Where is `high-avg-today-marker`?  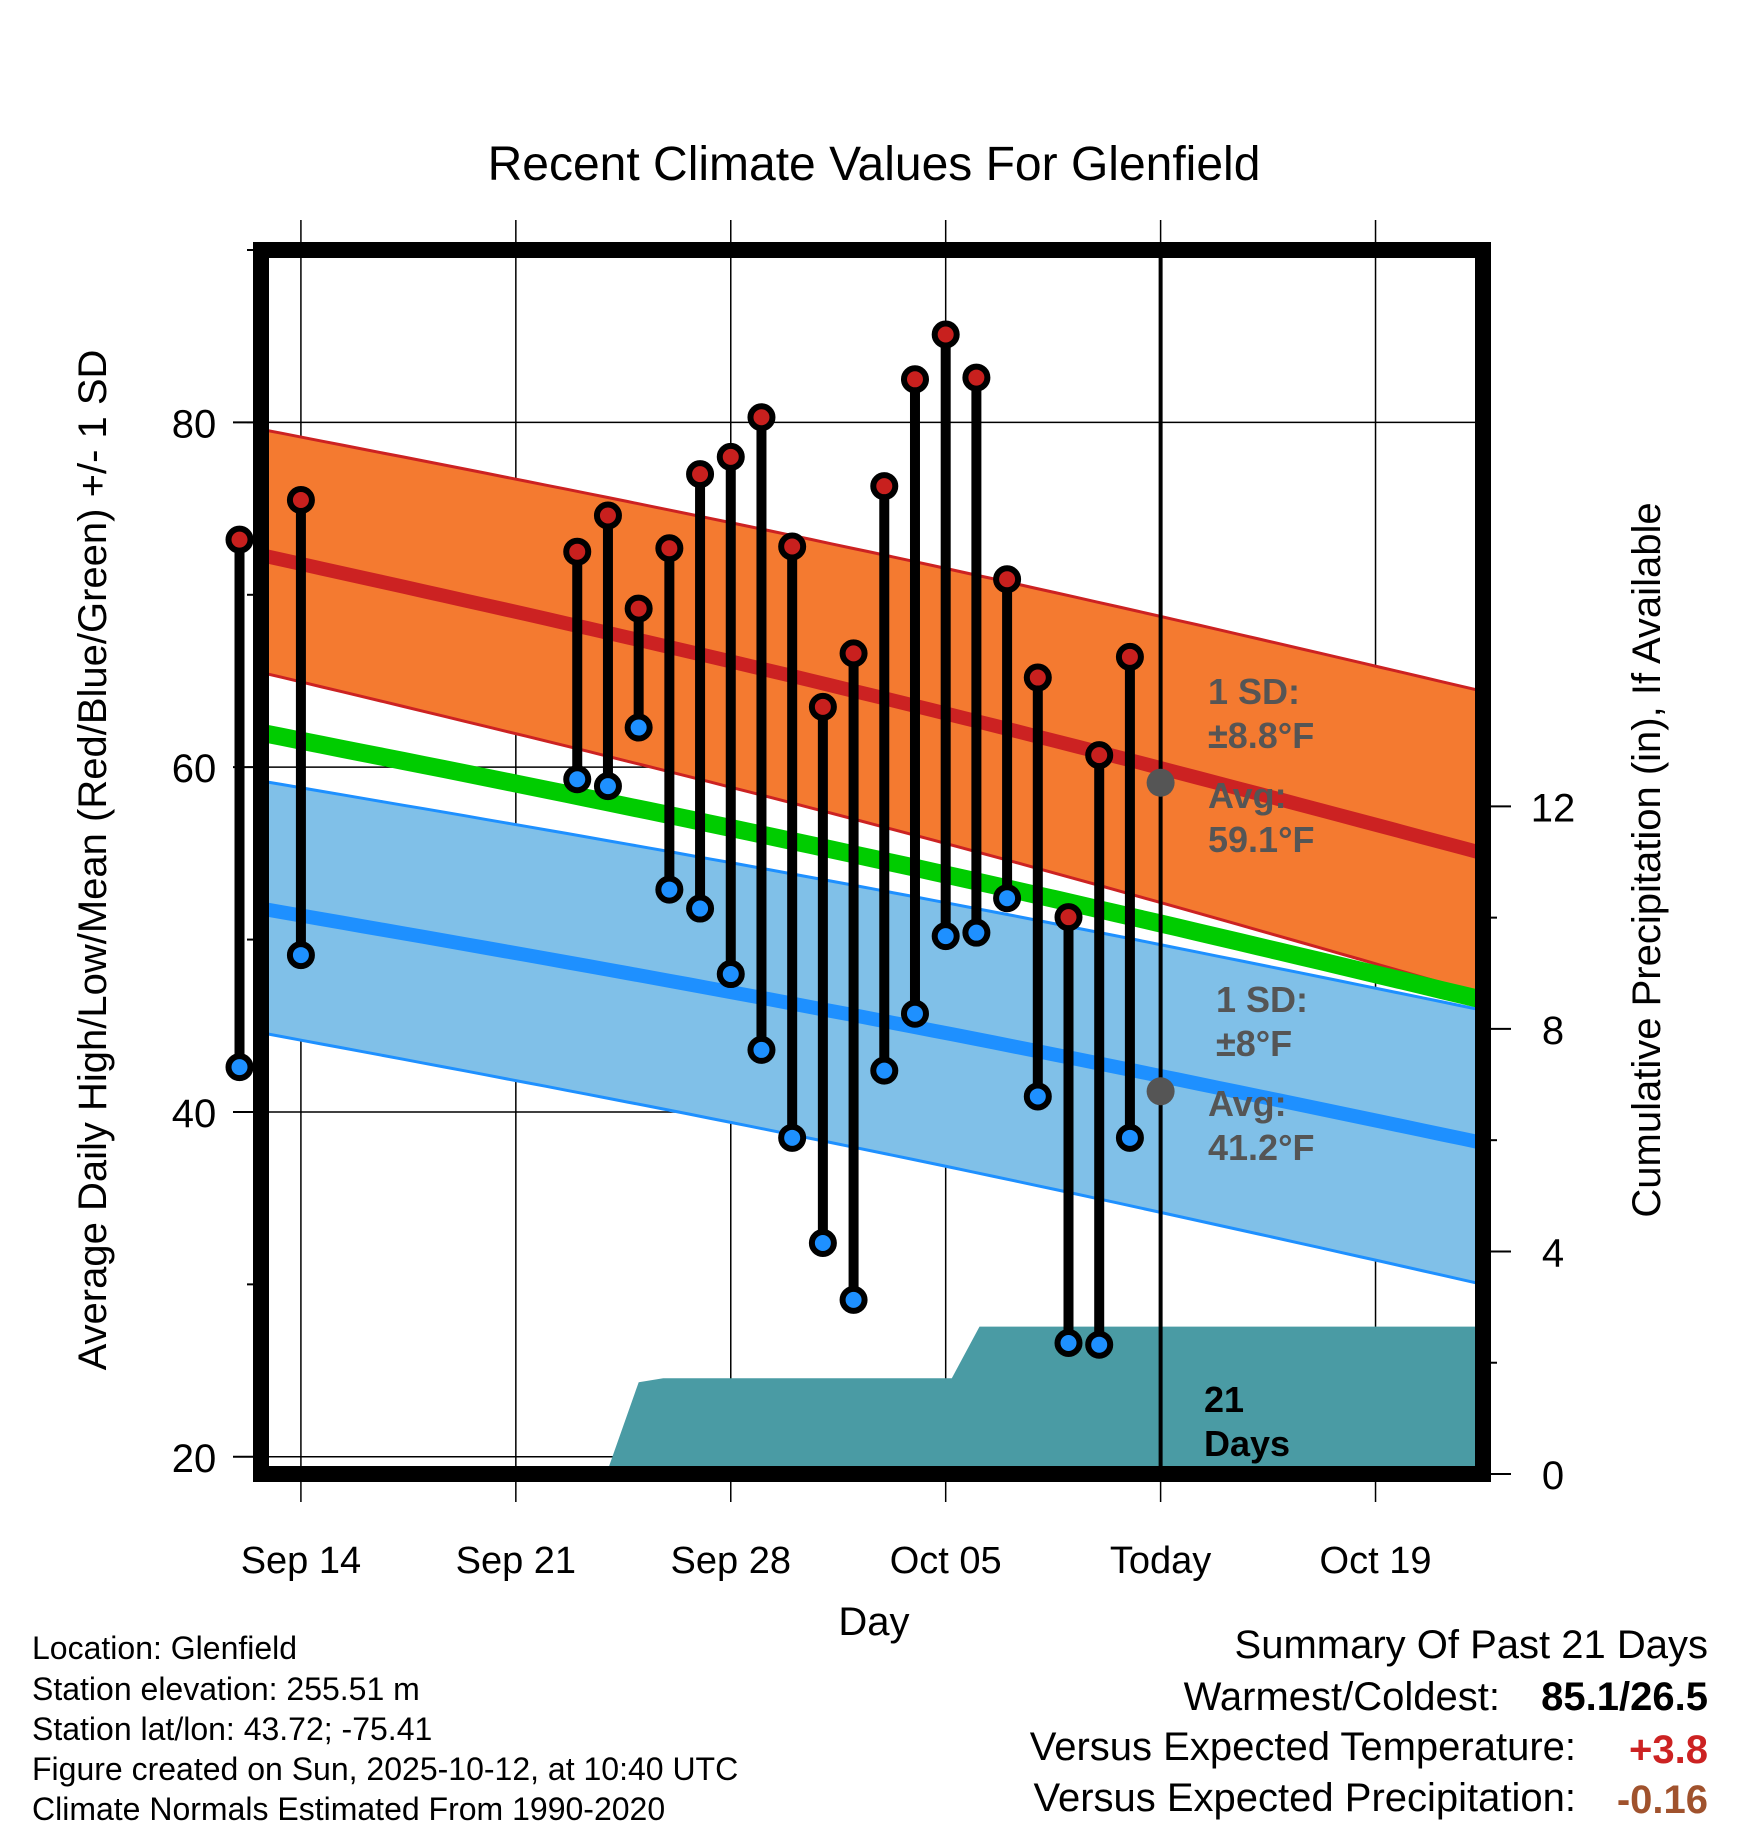
high-avg-today-marker is located at coordinates (1160, 782).